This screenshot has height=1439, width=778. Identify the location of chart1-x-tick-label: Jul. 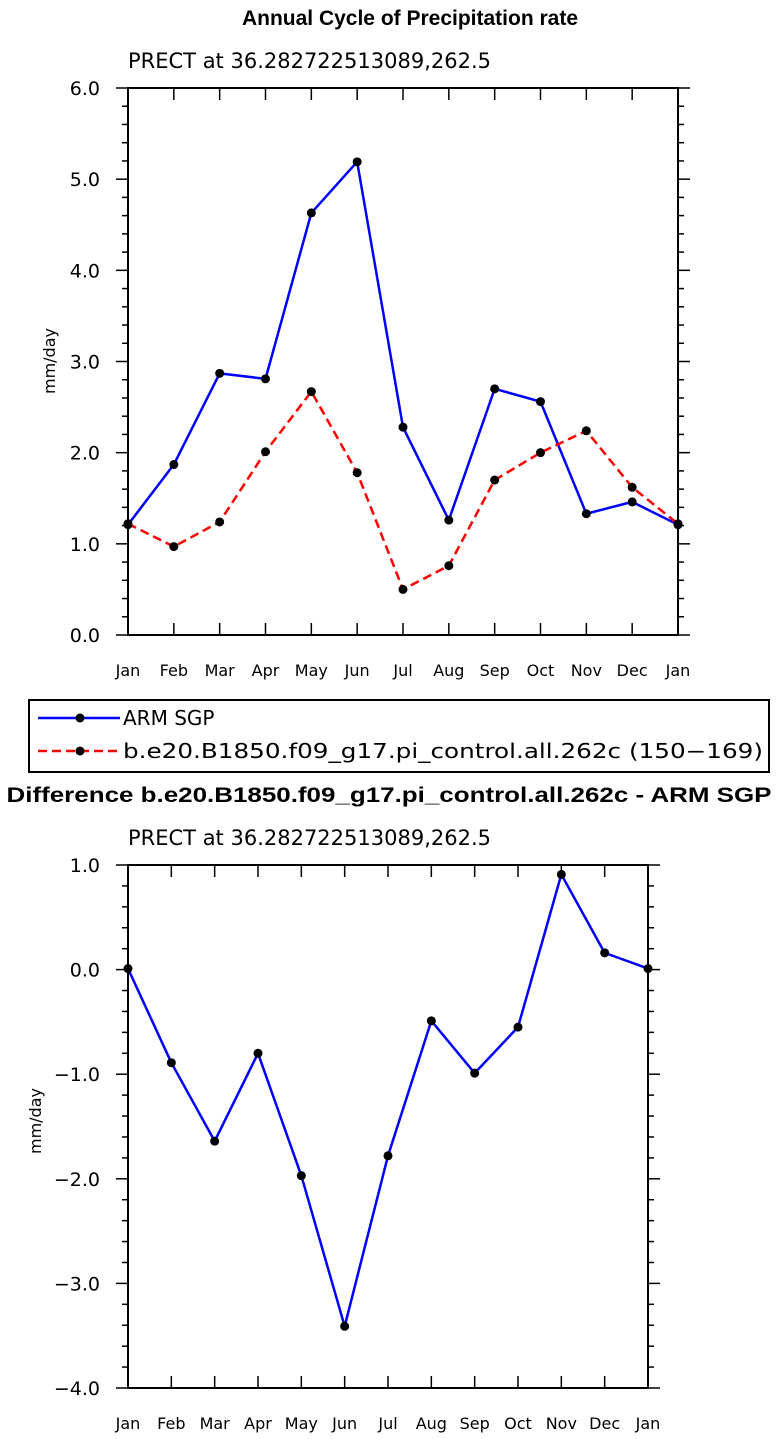
(402, 670).